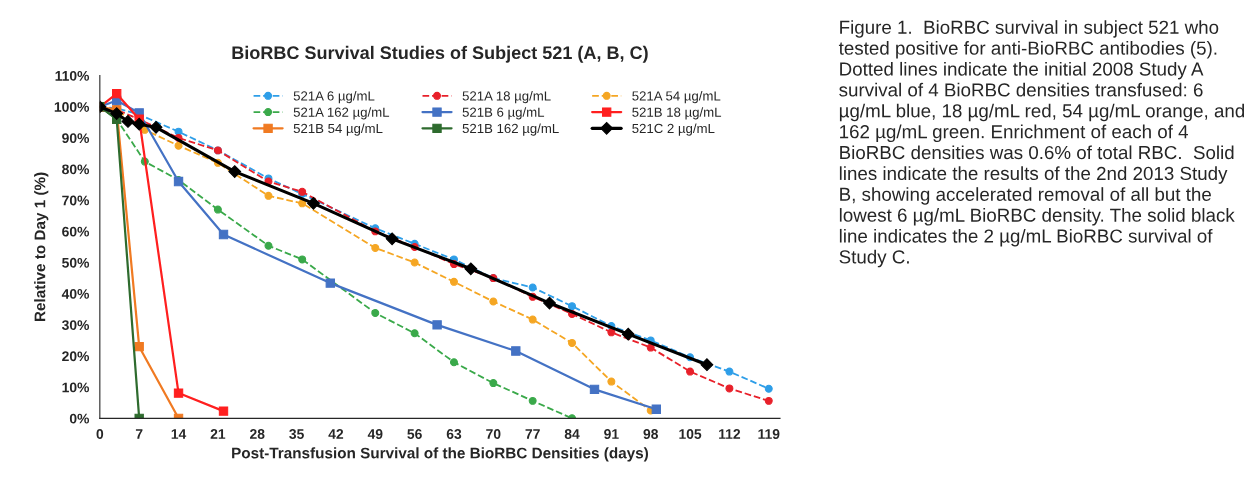 The image size is (1248, 504). I want to click on x-tick-label: 42, so click(336, 434).